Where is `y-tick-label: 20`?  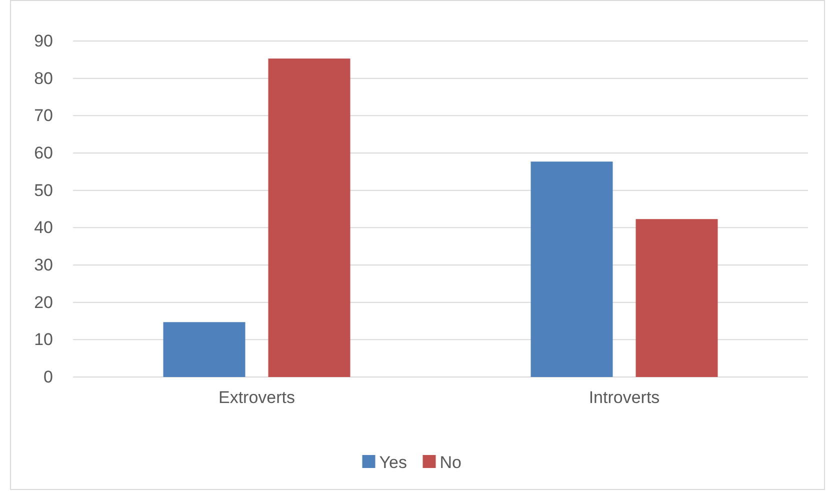 y-tick-label: 20 is located at coordinates (43, 302).